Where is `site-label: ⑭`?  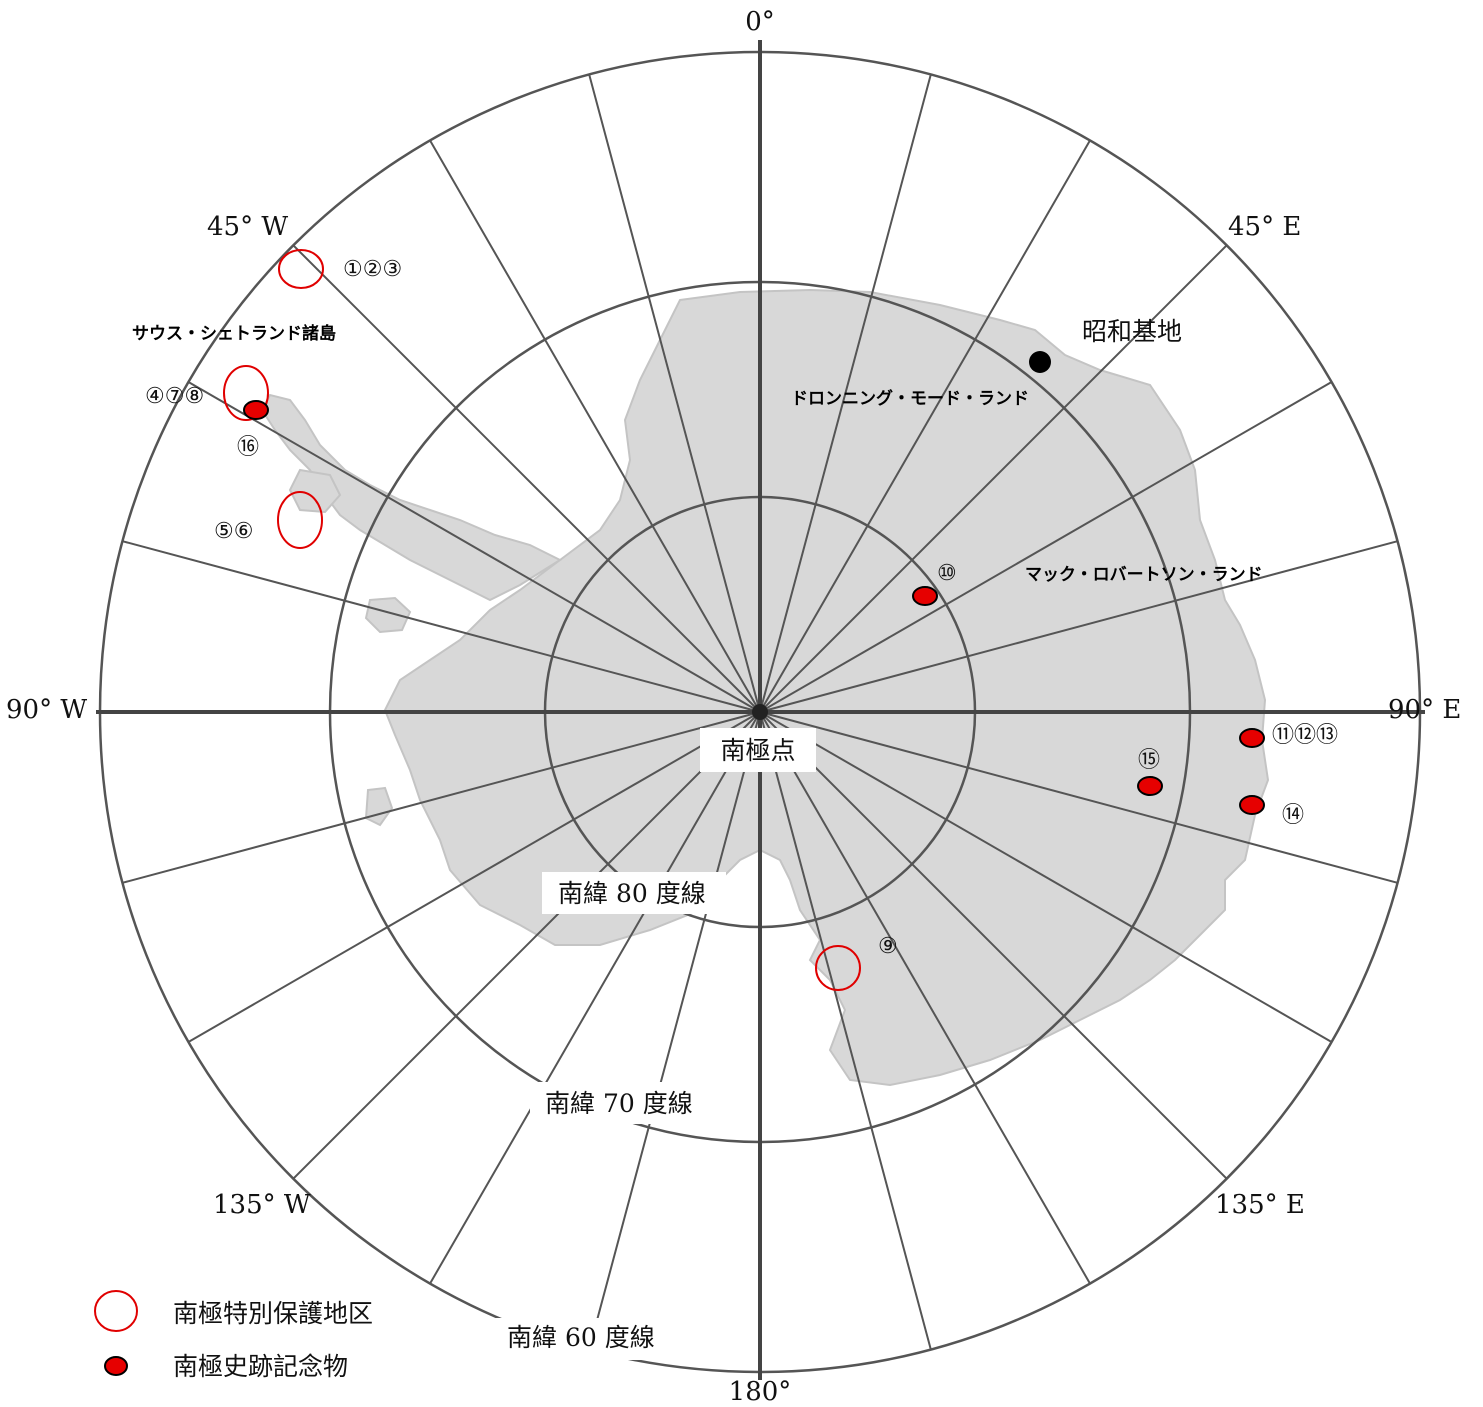
site-label: ⑭ is located at coordinates (1293, 815).